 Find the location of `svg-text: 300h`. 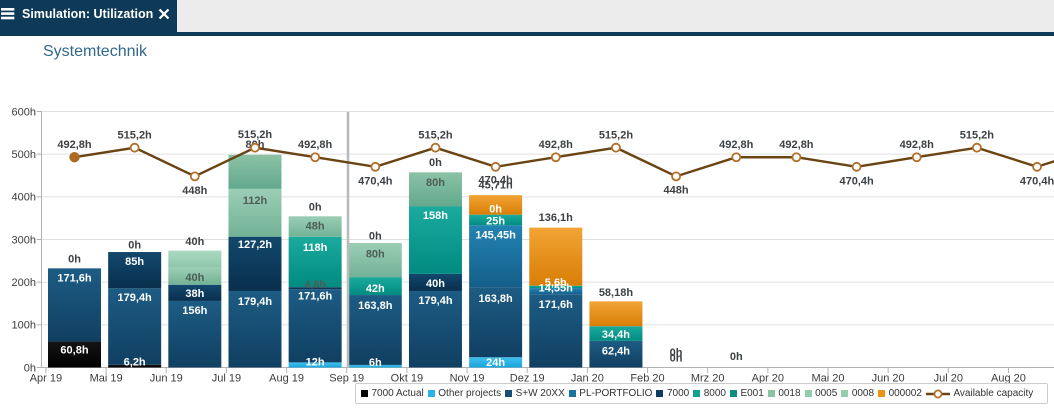

svg-text: 300h is located at coordinates (24, 240).